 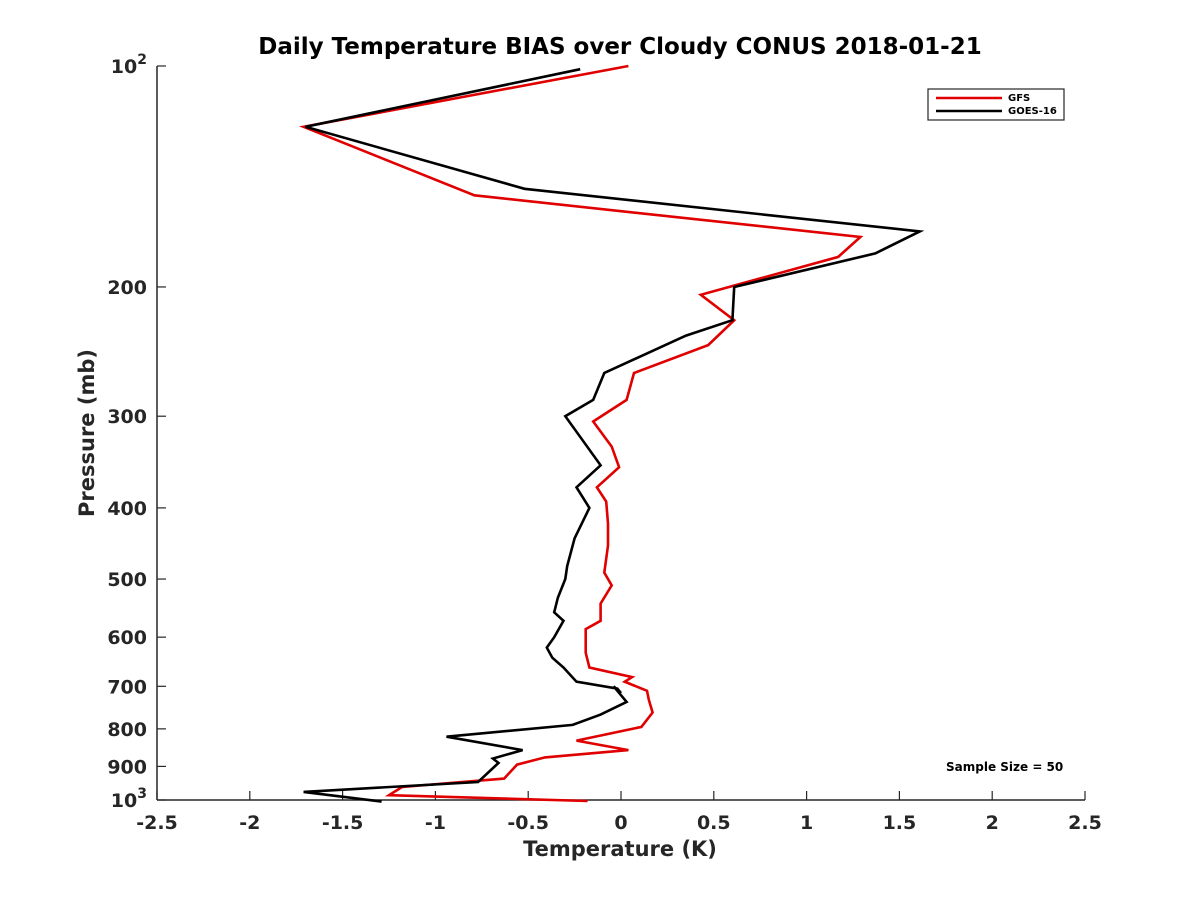 I want to click on y-tick-label: 10², so click(x=129, y=65).